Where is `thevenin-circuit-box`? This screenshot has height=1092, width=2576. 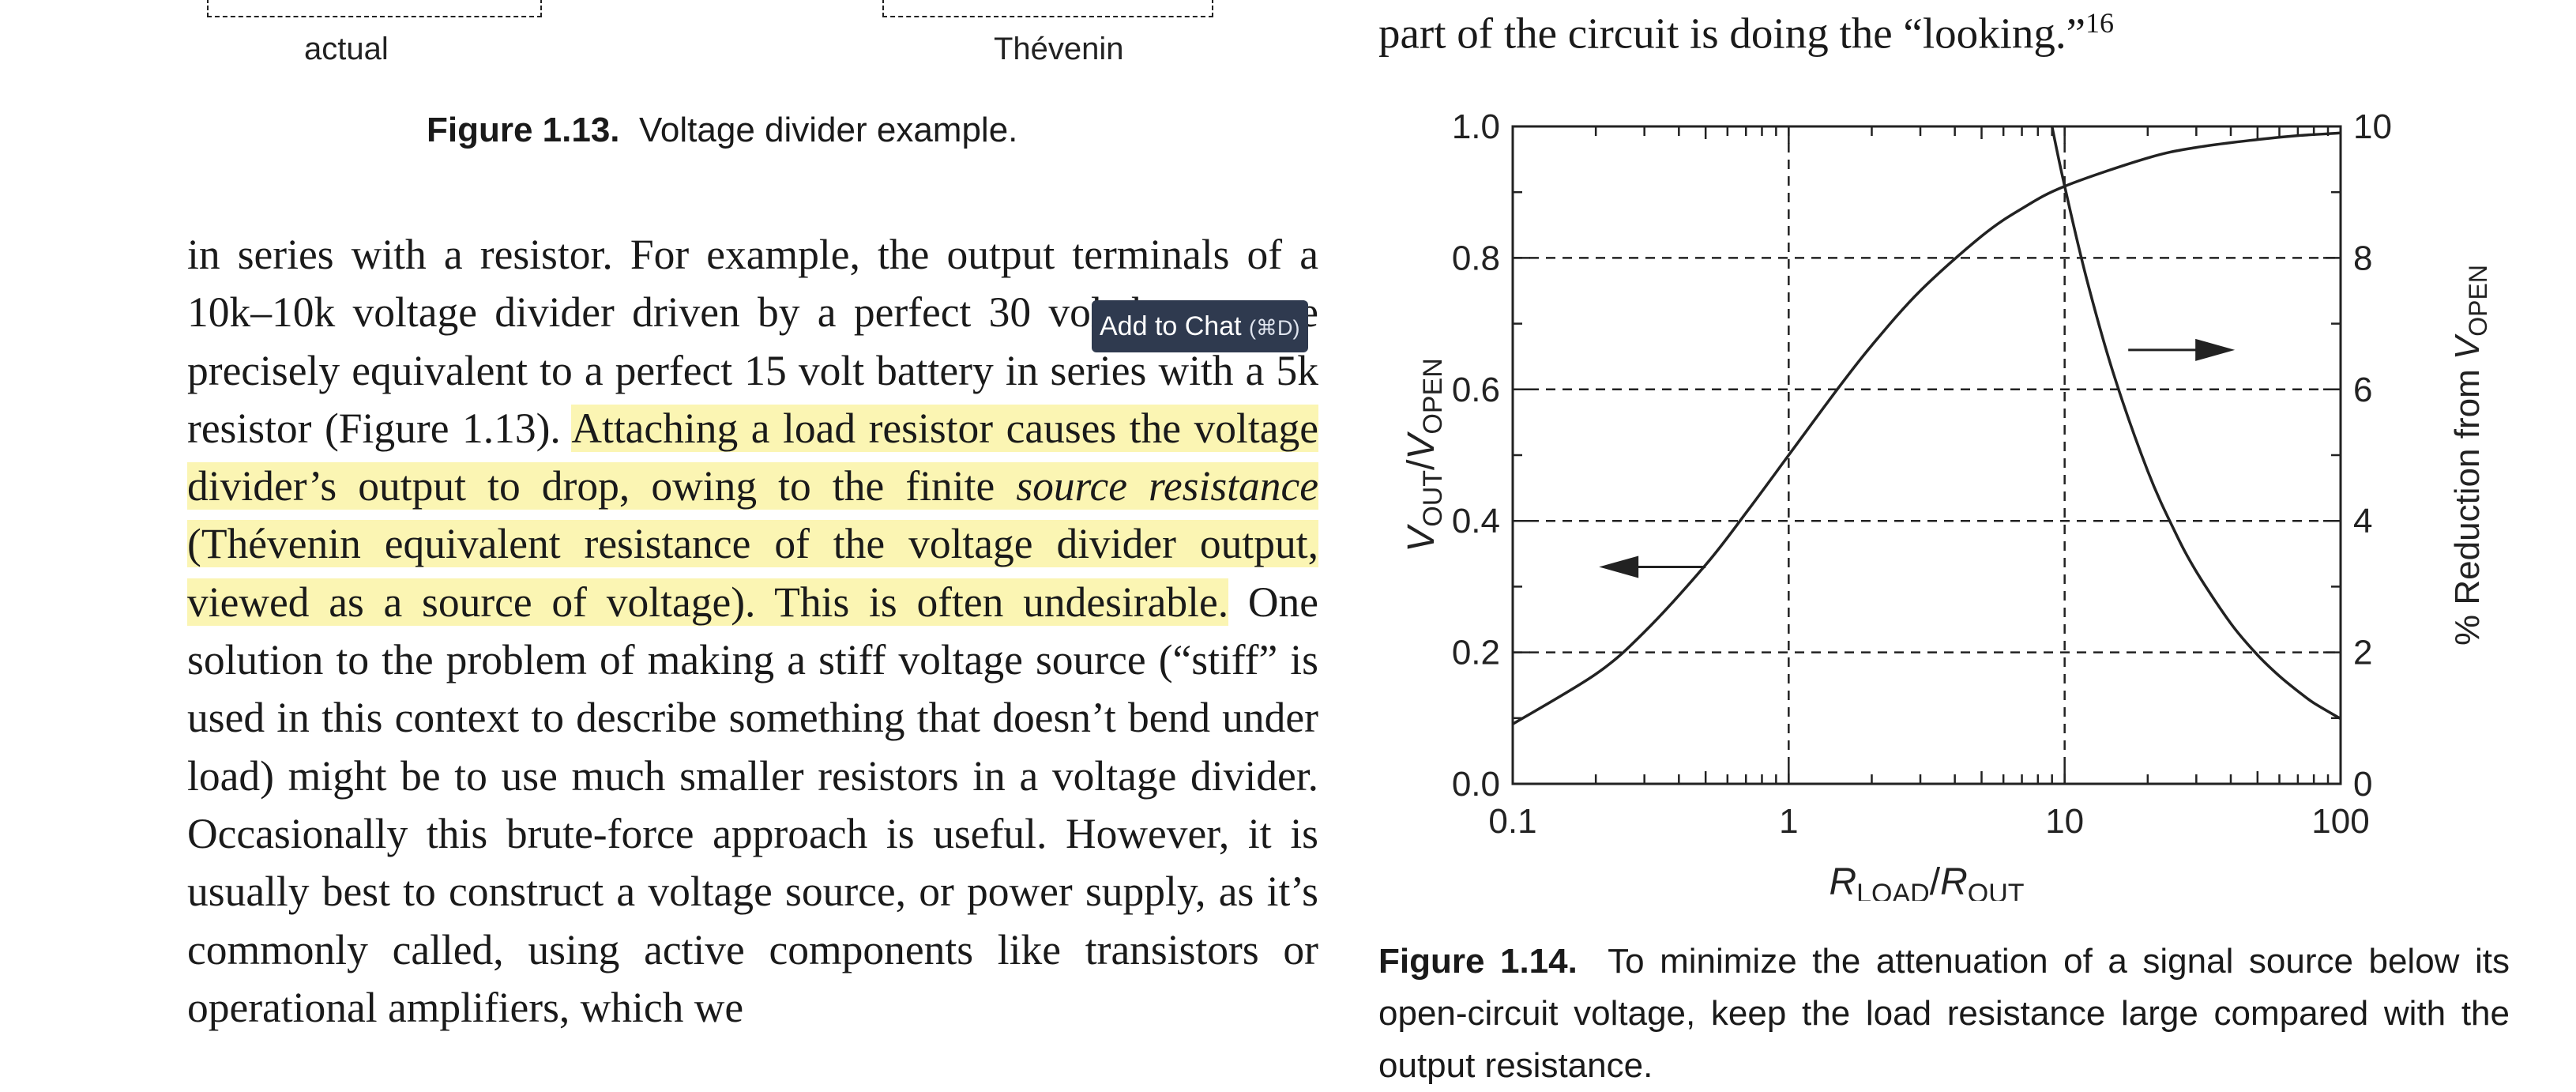
thevenin-circuit-box is located at coordinates (1048, 8).